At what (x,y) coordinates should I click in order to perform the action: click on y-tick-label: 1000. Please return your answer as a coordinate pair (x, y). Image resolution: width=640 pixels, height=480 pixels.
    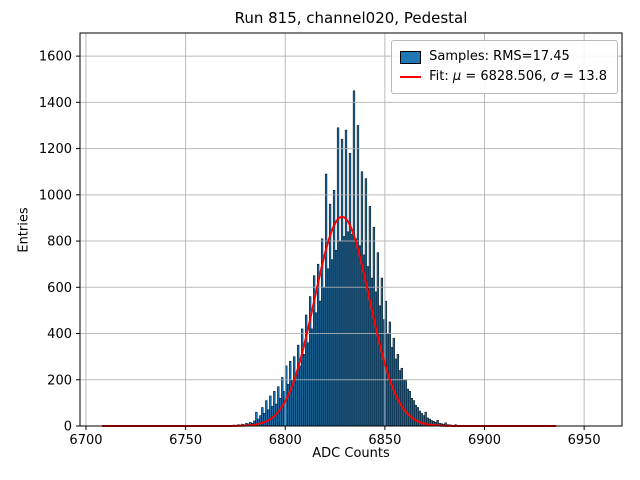
    Looking at the image, I should click on (55, 195).